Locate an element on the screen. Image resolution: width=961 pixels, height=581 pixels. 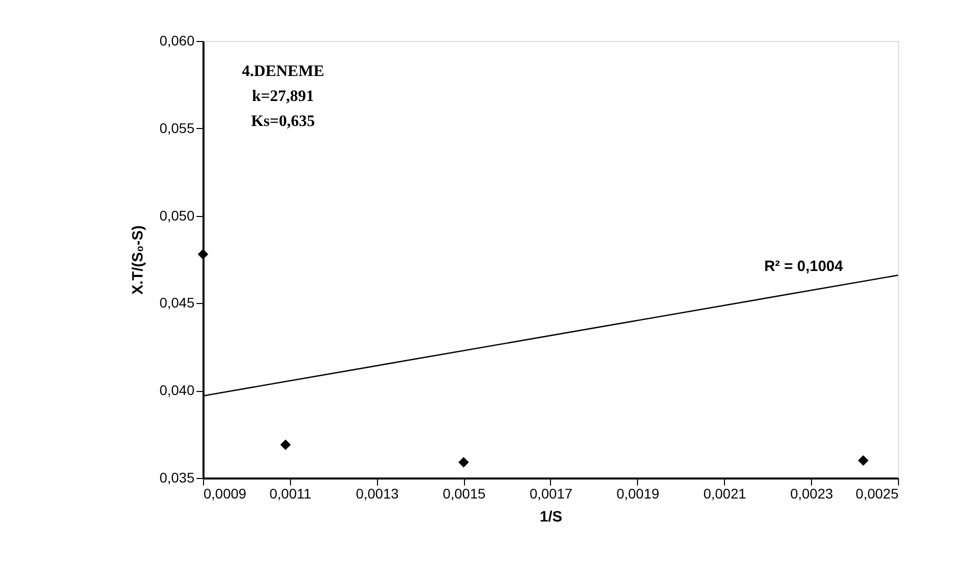
y-tick-label: 0,050 is located at coordinates (177, 215).